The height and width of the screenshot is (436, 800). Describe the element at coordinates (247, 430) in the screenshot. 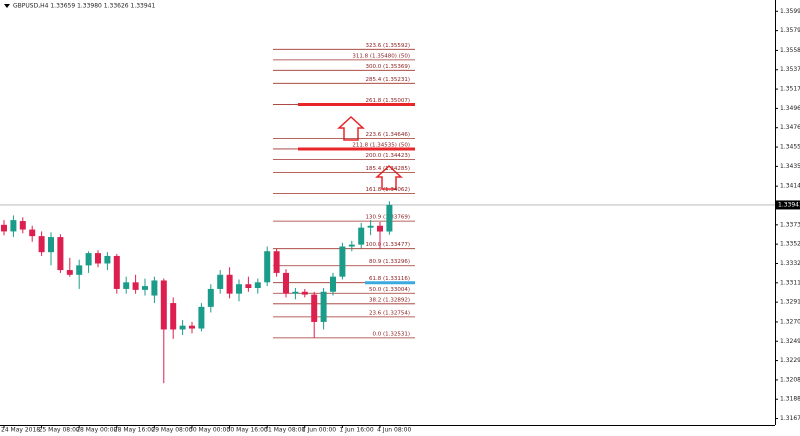

I see `x-tick-label: 30 May 16:00` at that location.